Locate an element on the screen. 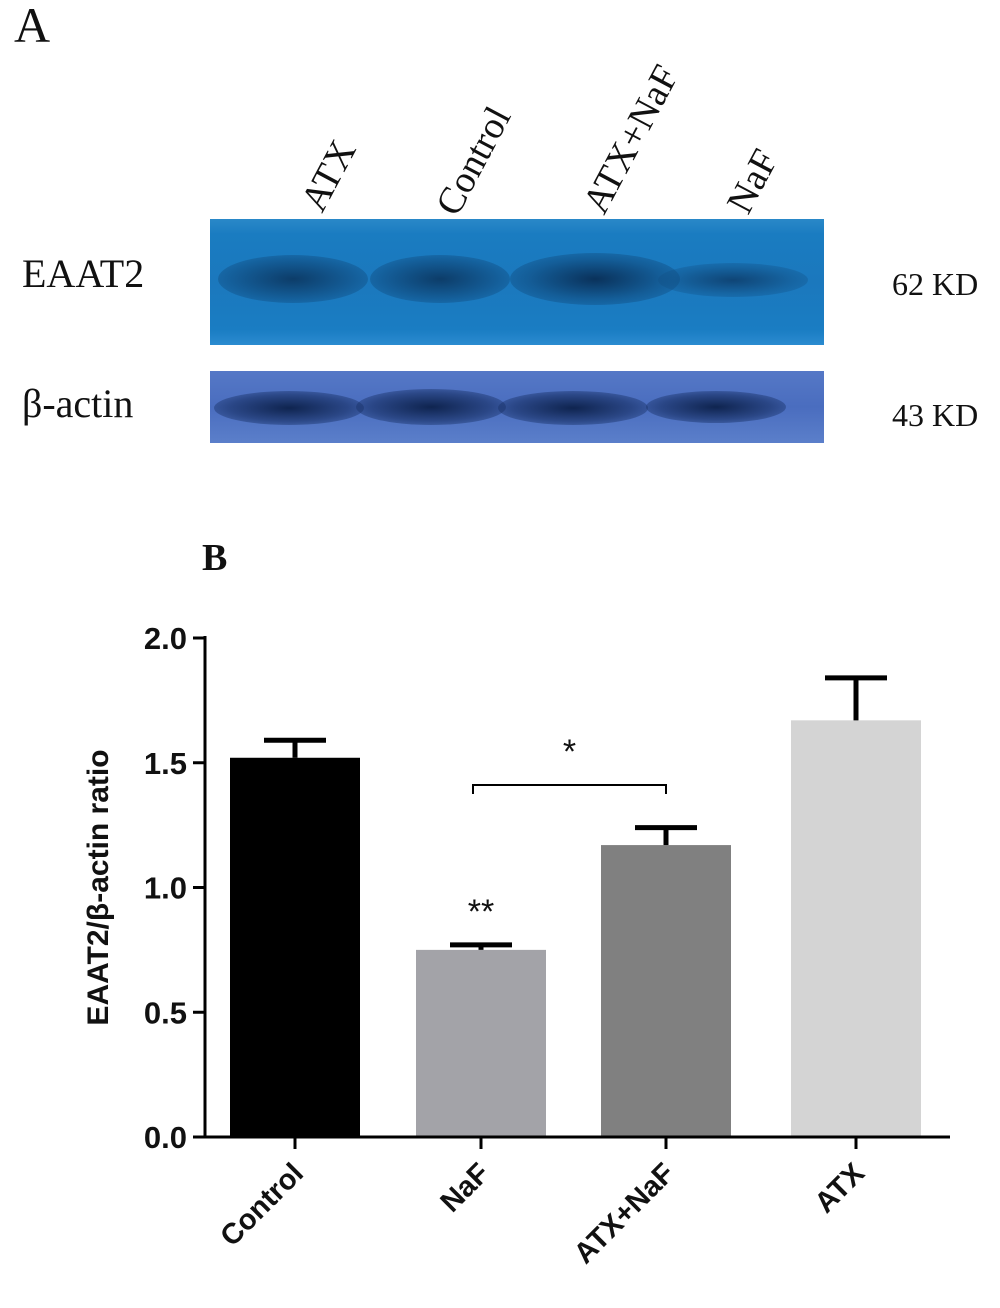  y-tick-label: 1.5 is located at coordinates (165, 763).